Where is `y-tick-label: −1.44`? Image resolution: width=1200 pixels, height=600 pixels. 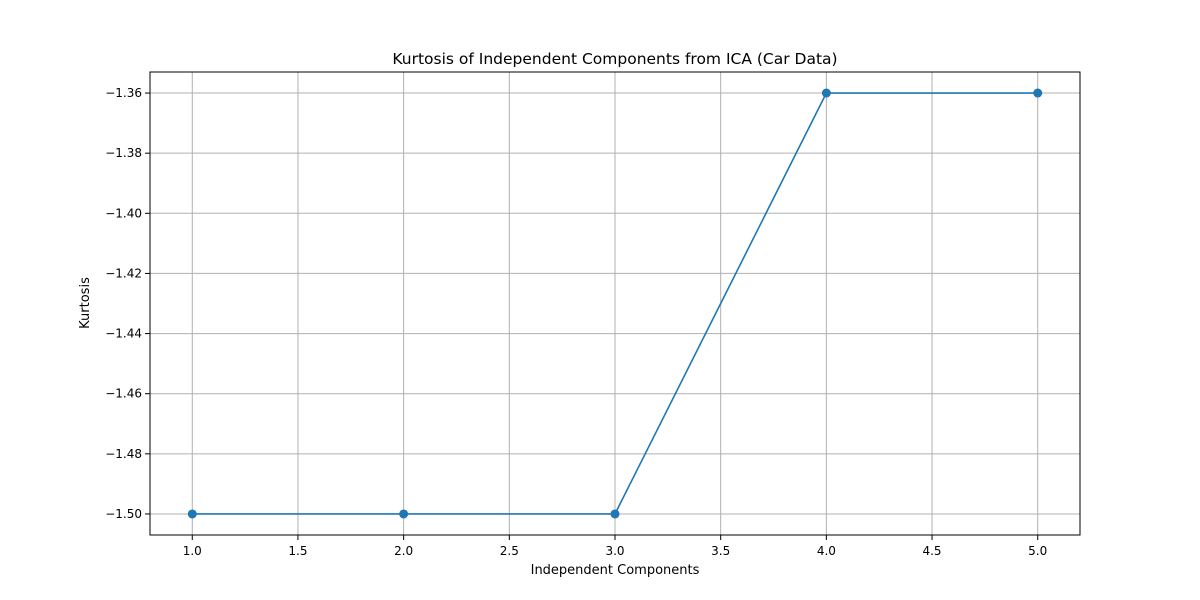
y-tick-label: −1.44 is located at coordinates (123, 334).